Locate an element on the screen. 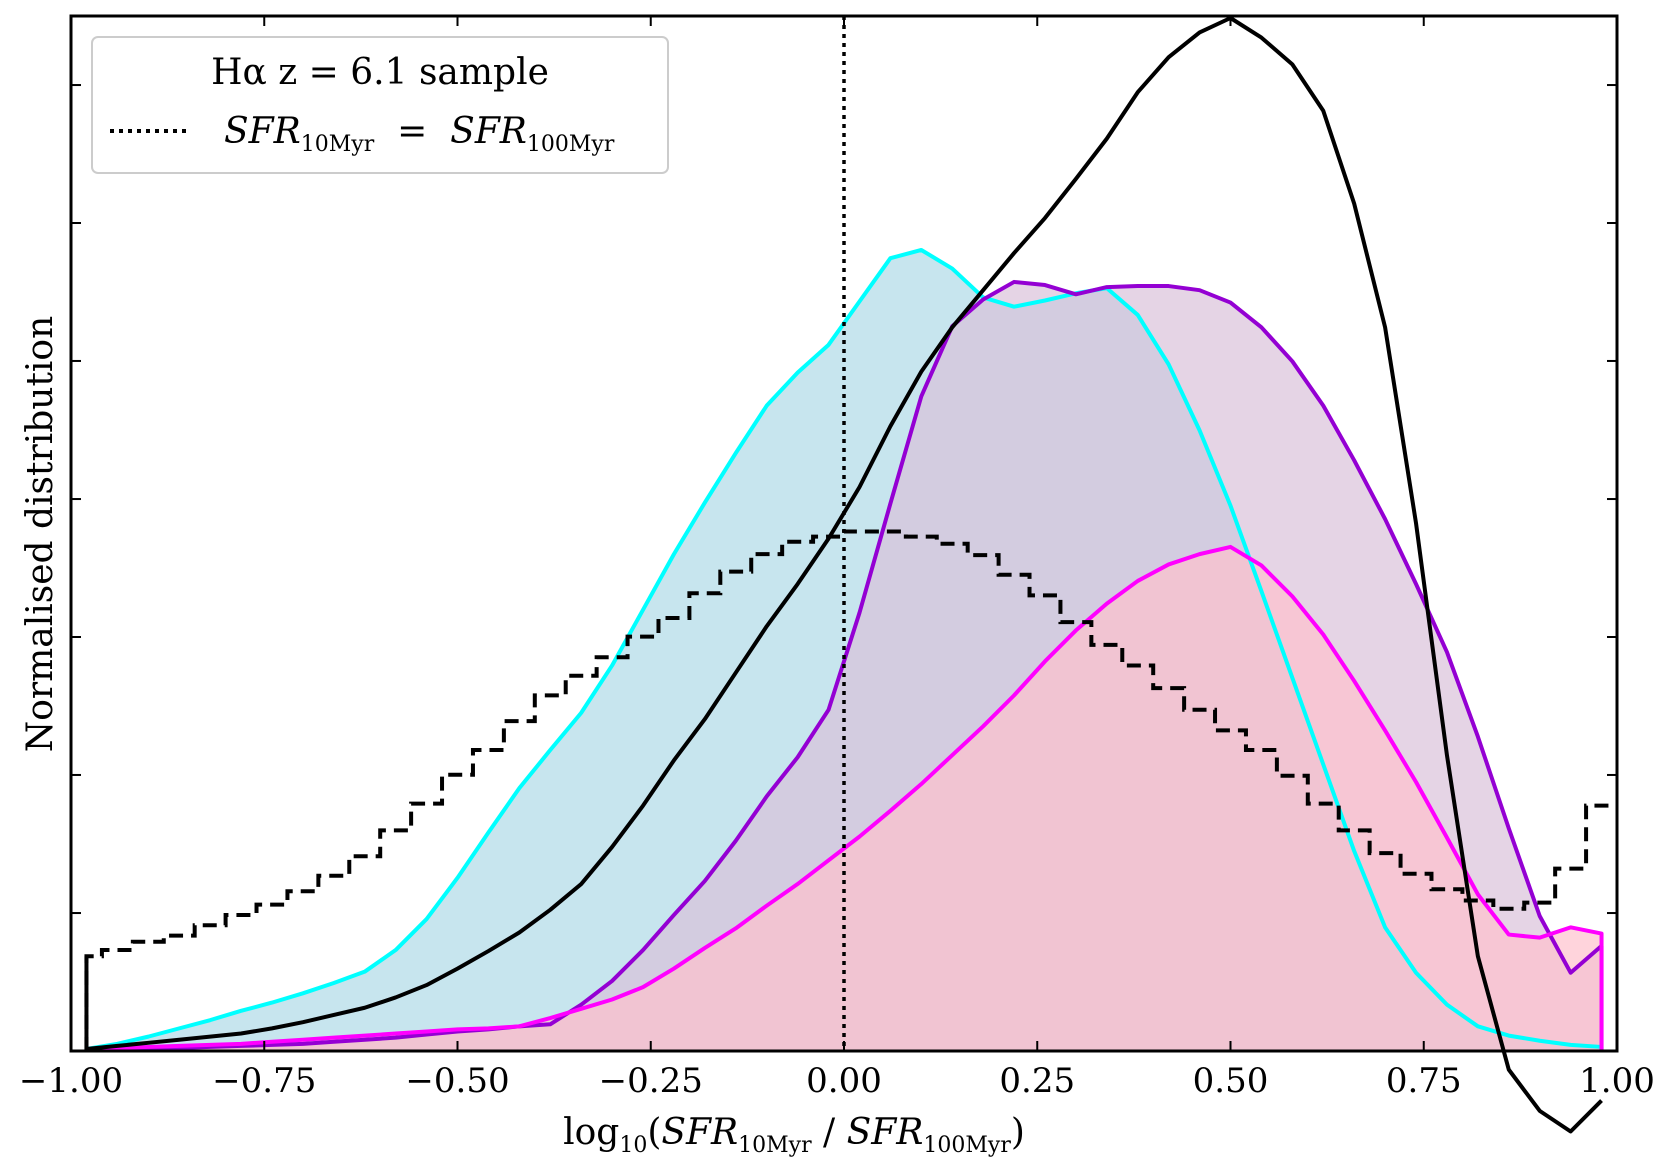 The image size is (1662, 1169). x-tick-label: 0.75 is located at coordinates (1424, 1081).